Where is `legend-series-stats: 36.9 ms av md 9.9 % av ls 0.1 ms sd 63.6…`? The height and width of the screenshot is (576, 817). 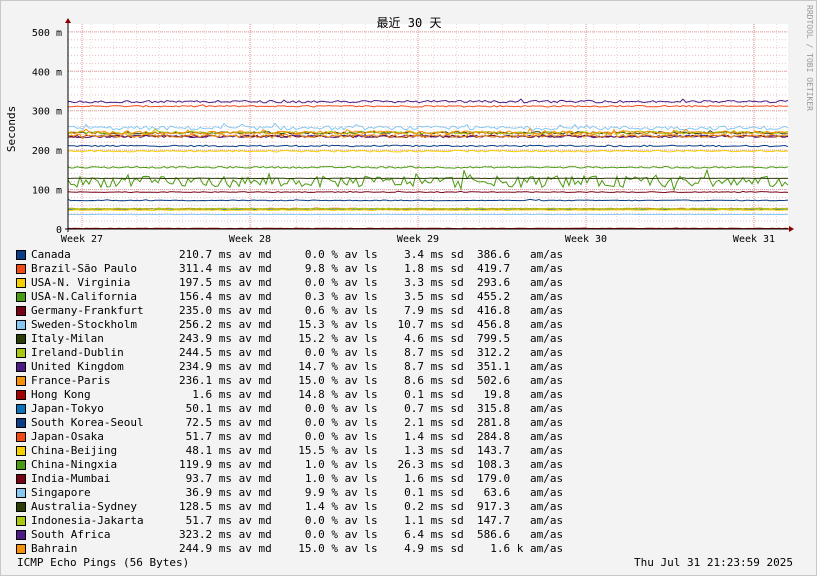
legend-series-stats: 36.9 ms av md 9.9 % av ls 0.1 ms sd 63.6… is located at coordinates (371, 492).